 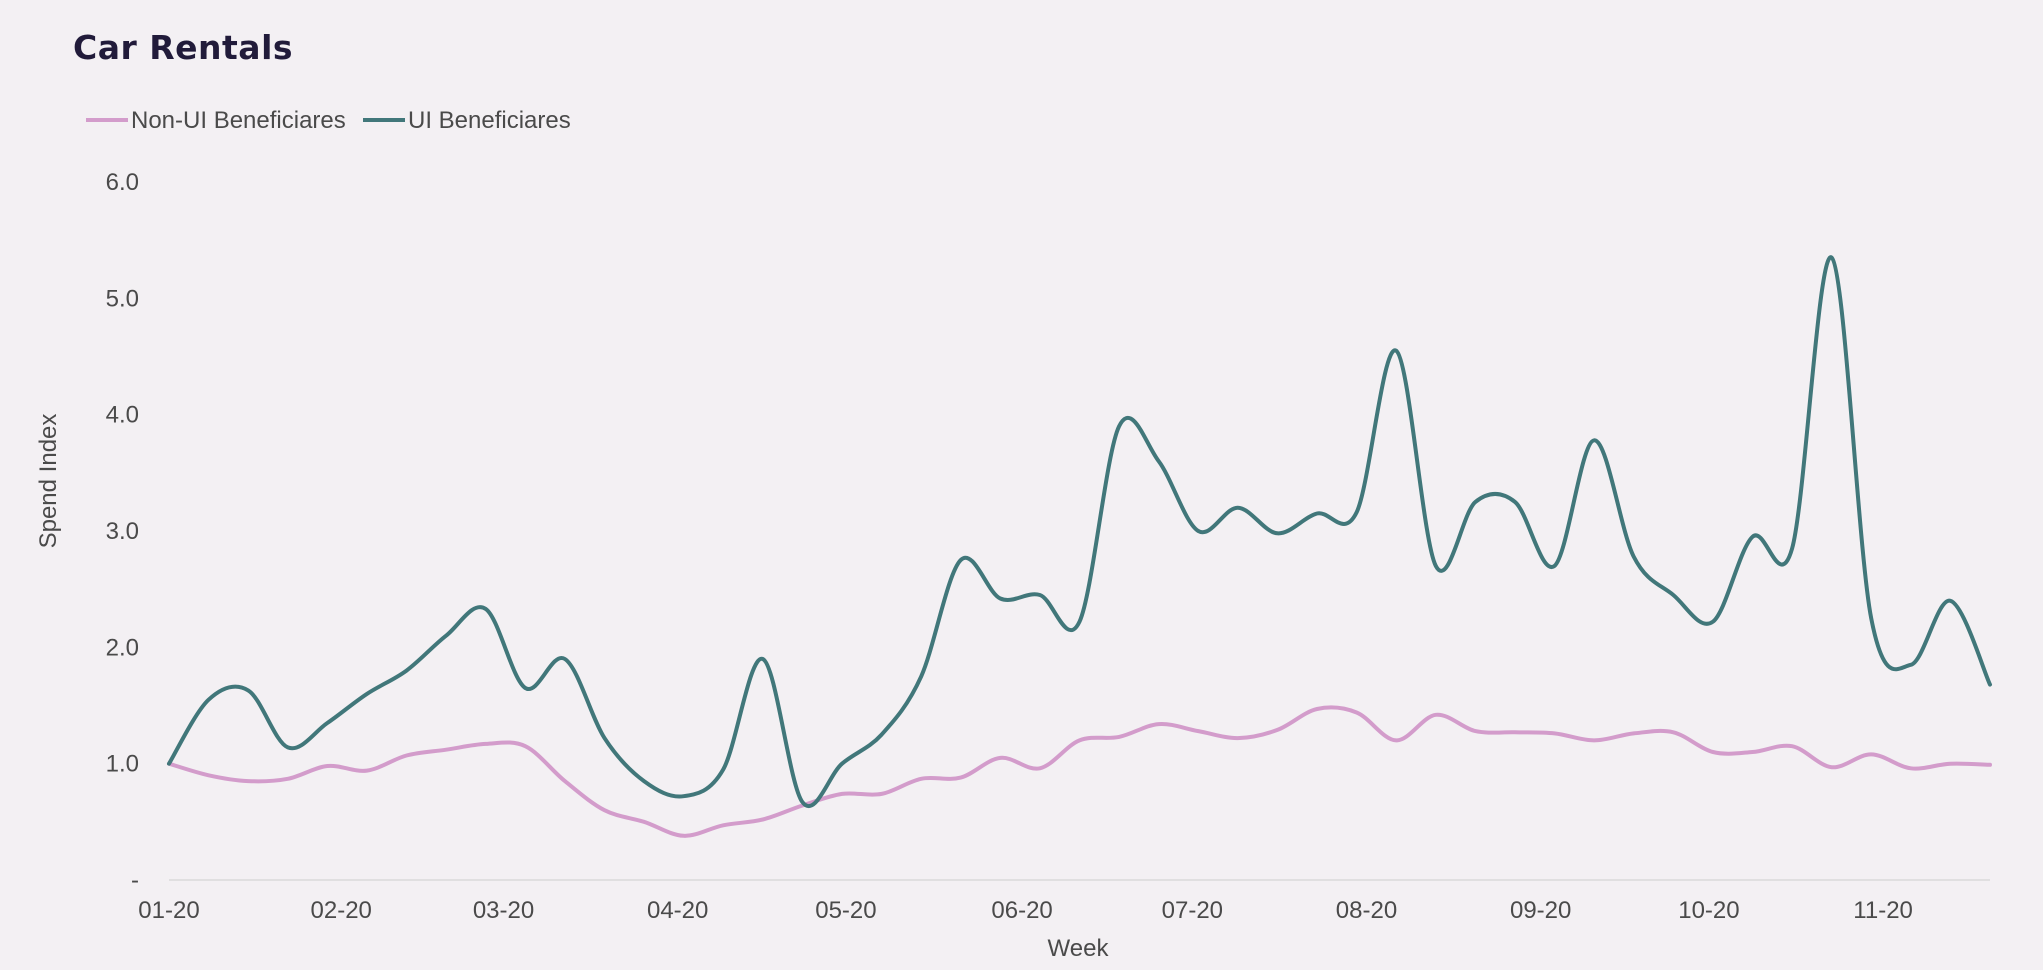 I want to click on y-tick-label: 4.0, so click(x=122, y=415).